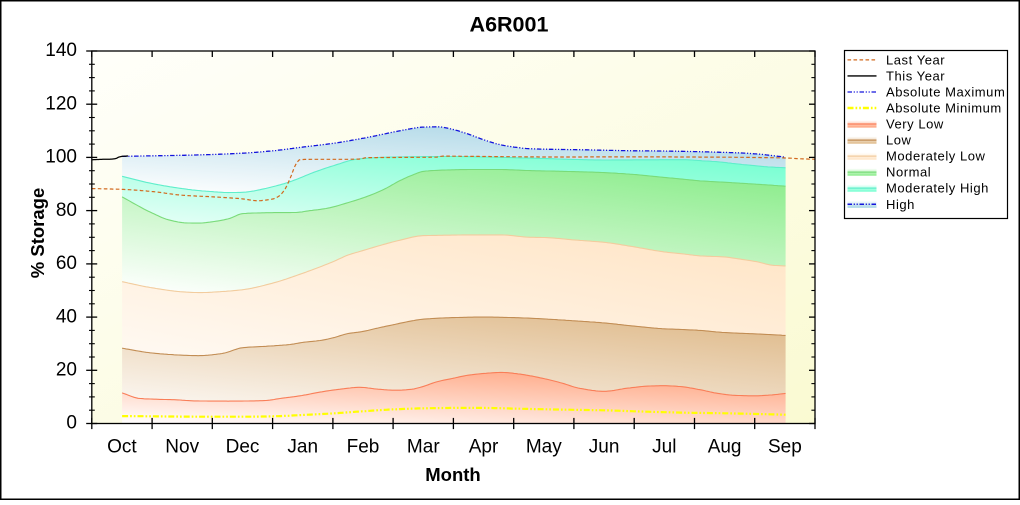  What do you see at coordinates (61, 50) in the screenshot?
I see `svg-text: 140` at bounding box center [61, 50].